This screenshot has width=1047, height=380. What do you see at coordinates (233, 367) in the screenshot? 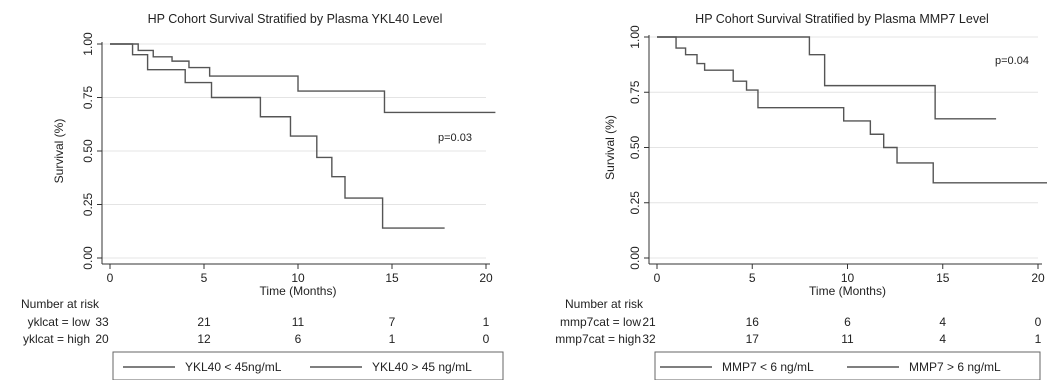
I see `legend-entry: YKL40 < 45ng/mL` at bounding box center [233, 367].